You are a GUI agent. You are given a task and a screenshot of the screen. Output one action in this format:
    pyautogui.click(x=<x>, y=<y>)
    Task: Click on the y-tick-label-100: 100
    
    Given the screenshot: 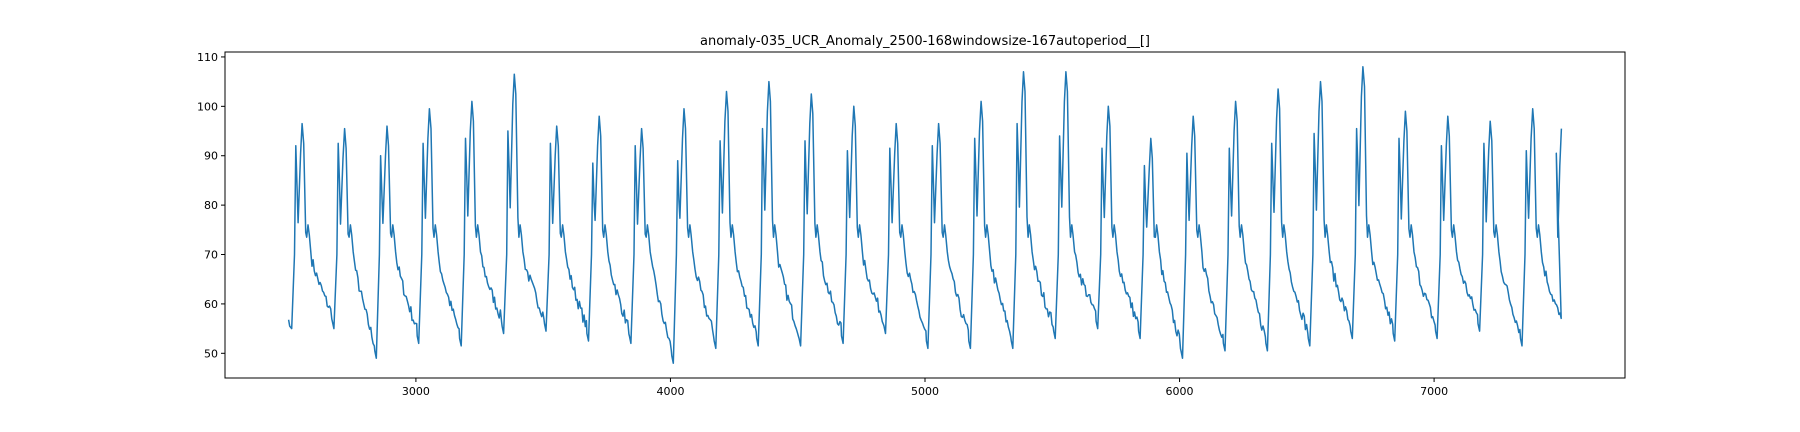 What is the action you would take?
    pyautogui.click(x=207, y=106)
    